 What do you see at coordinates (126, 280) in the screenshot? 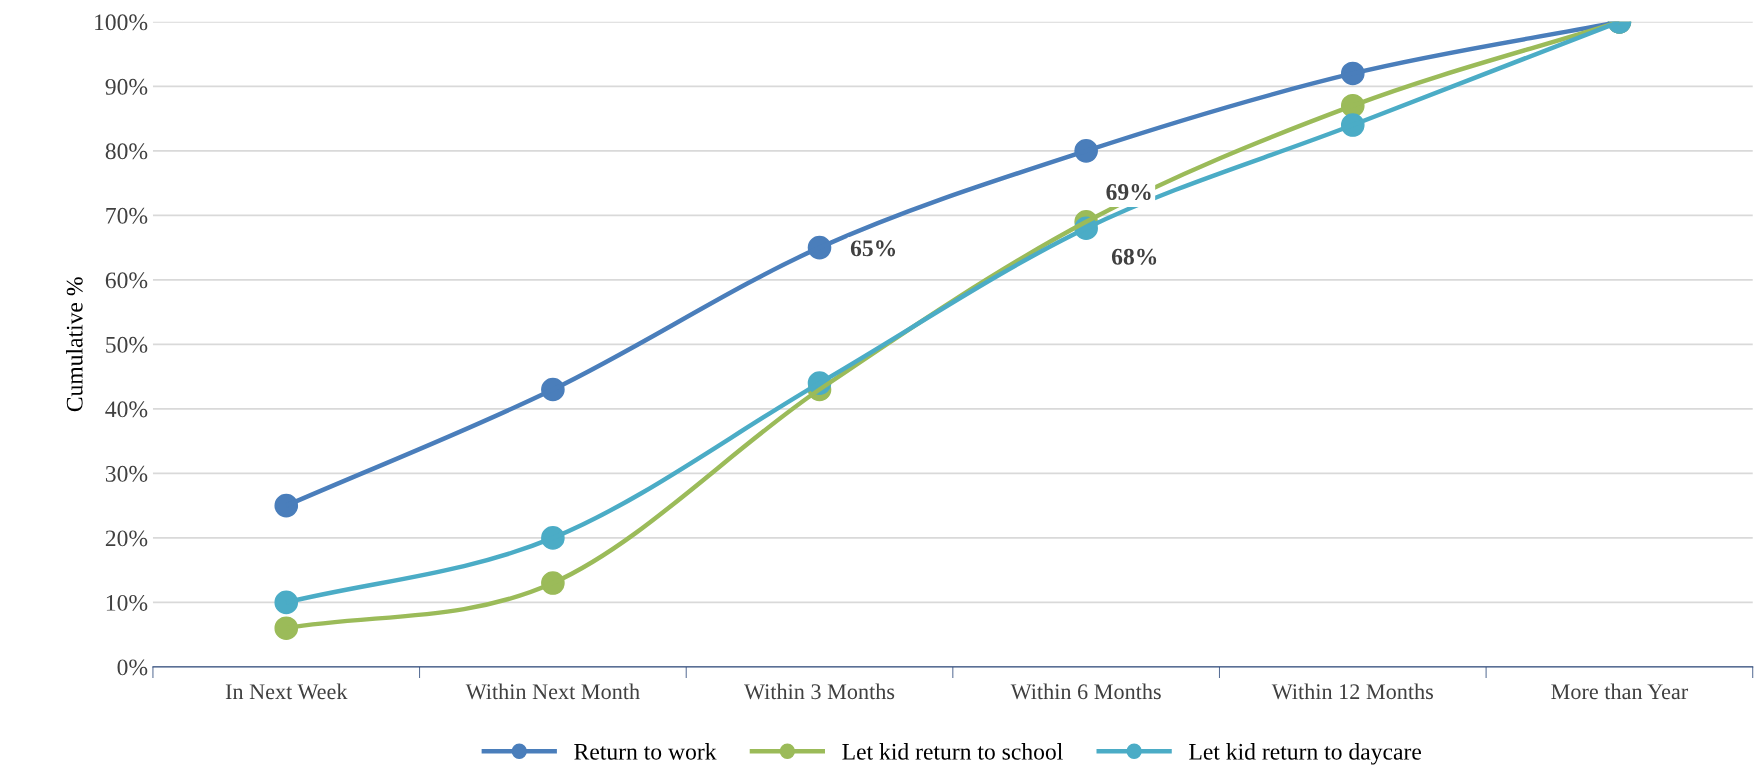
I see `y-tick-label: 60%` at bounding box center [126, 280].